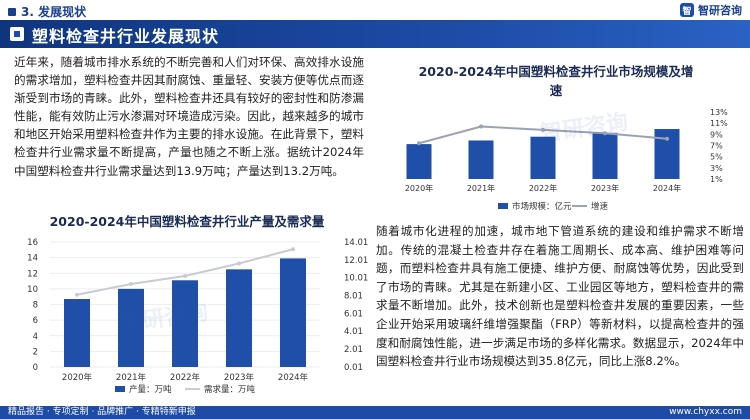  Describe the element at coordinates (719, 123) in the screenshot. I see `chart2-right-tick: 11%` at that location.